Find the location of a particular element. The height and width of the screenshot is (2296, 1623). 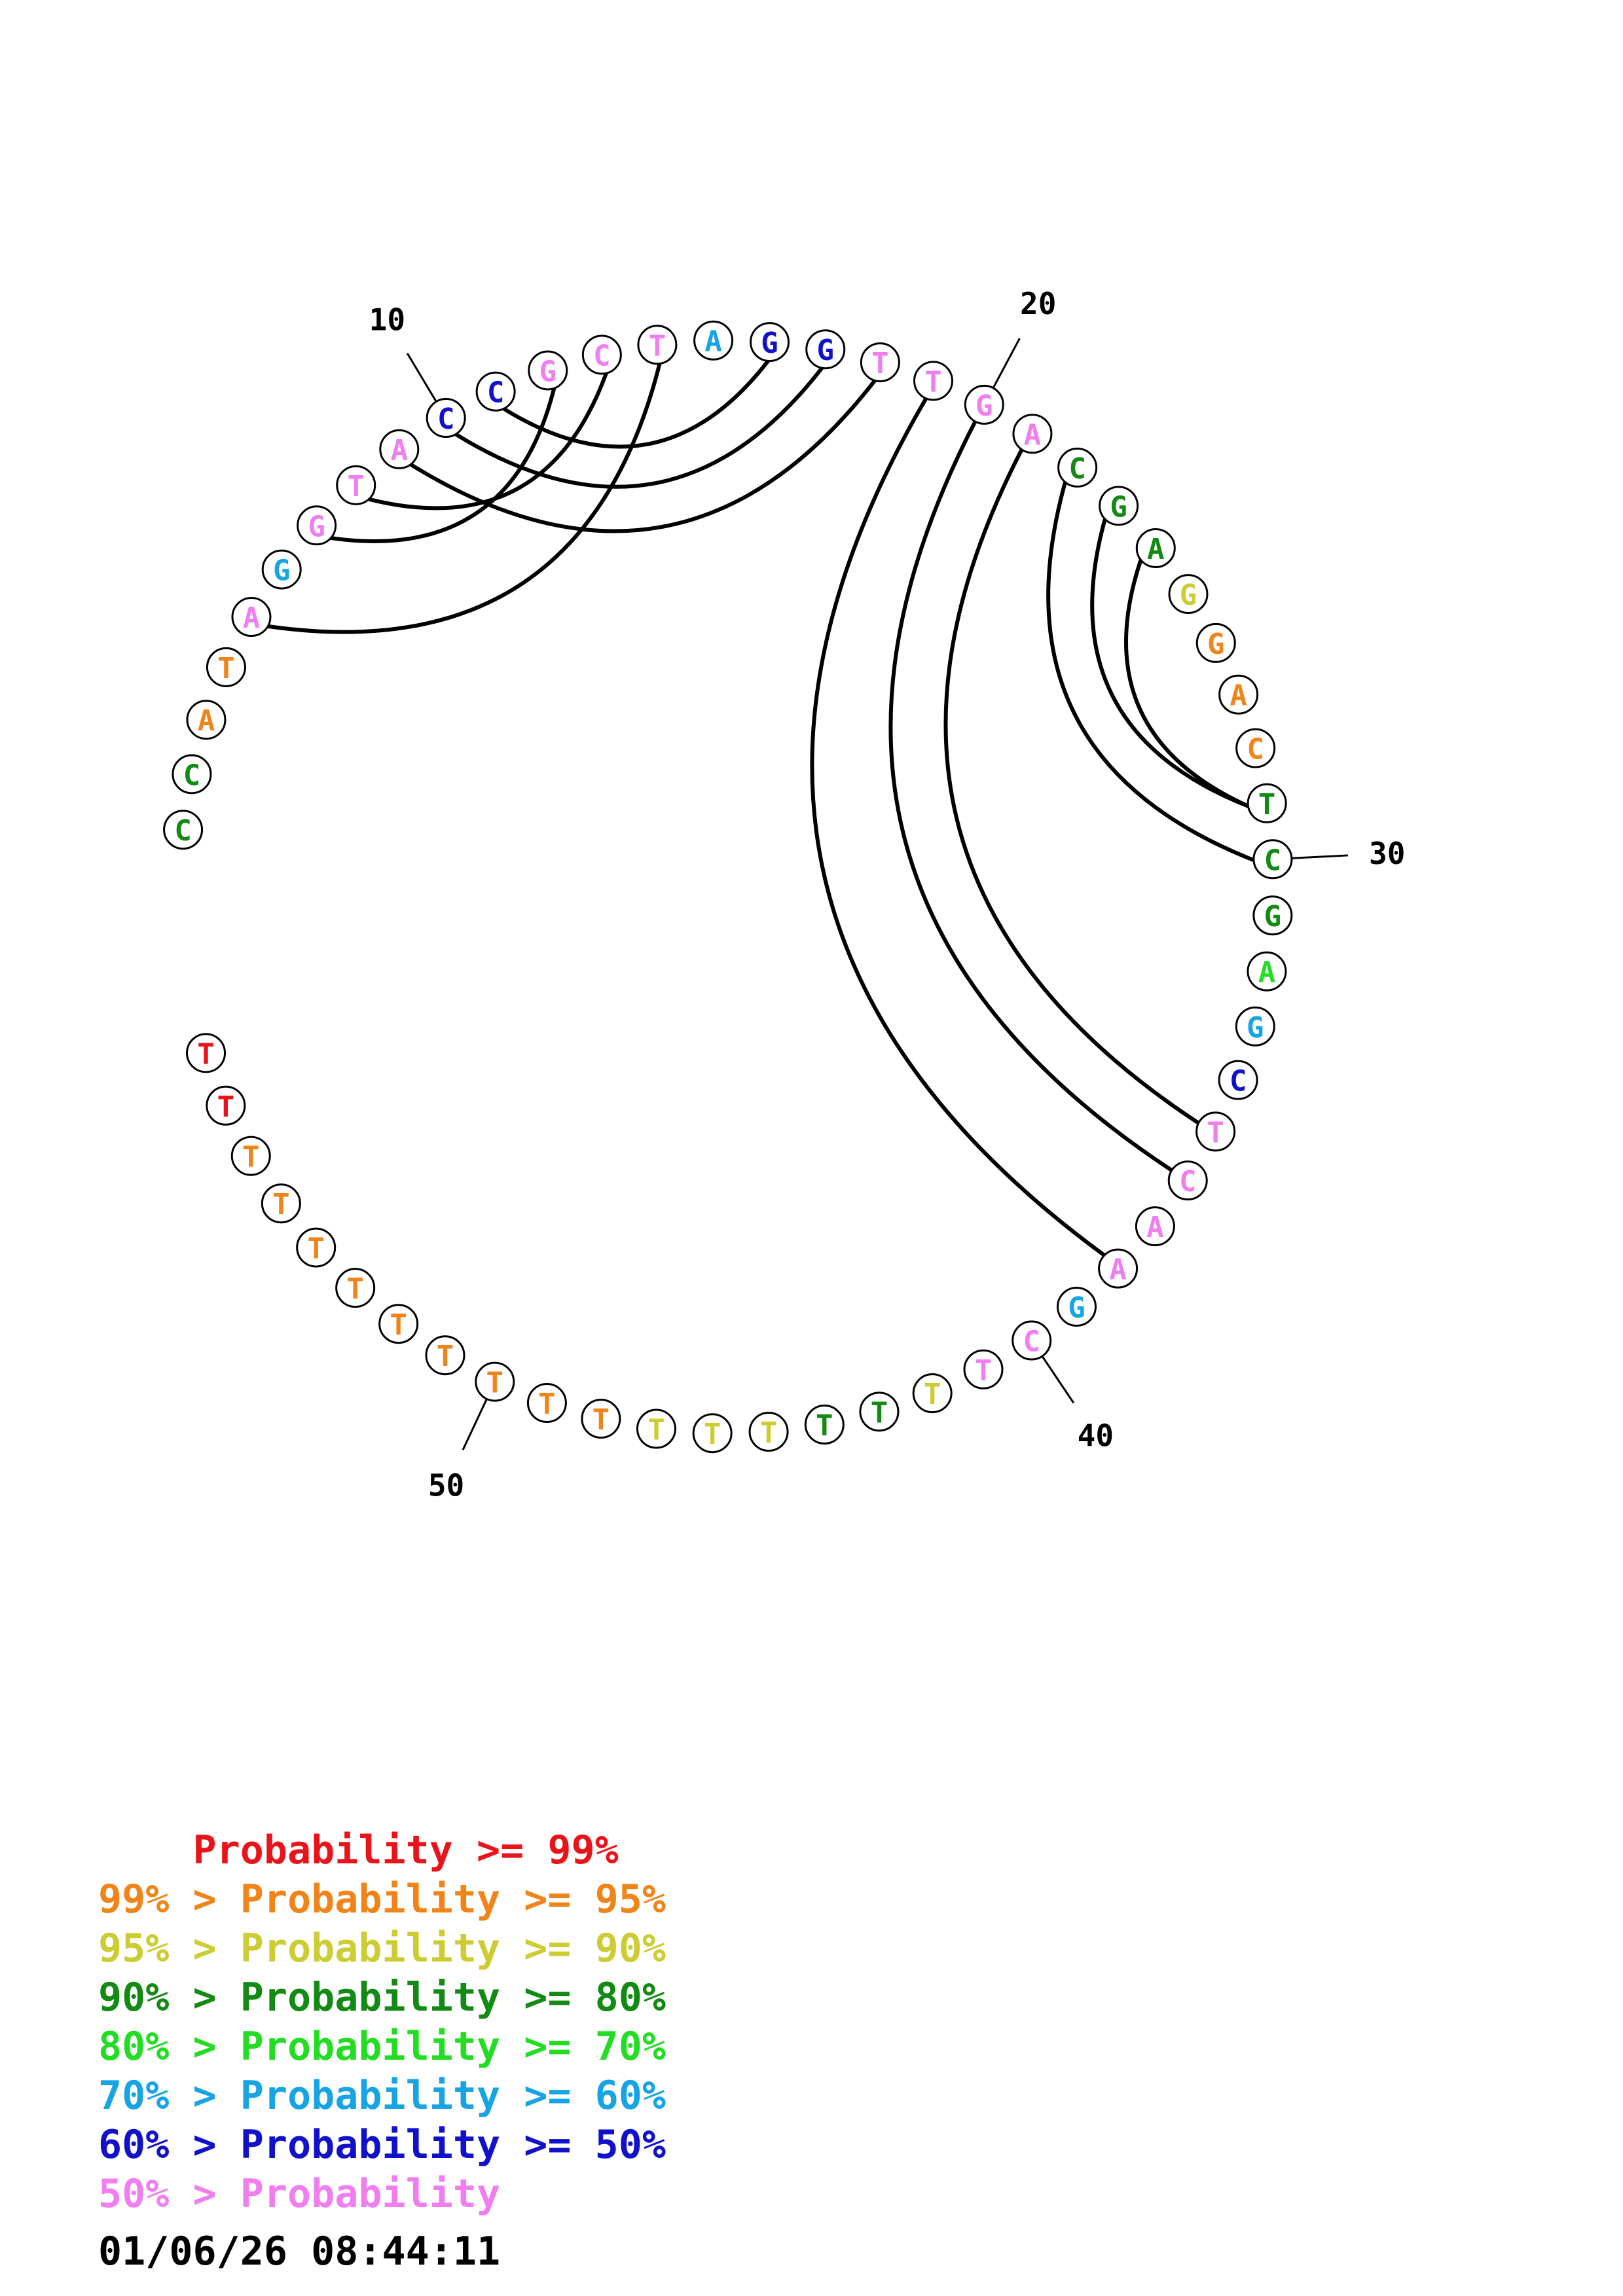

nucleotide-50: T is located at coordinates (495, 1381).